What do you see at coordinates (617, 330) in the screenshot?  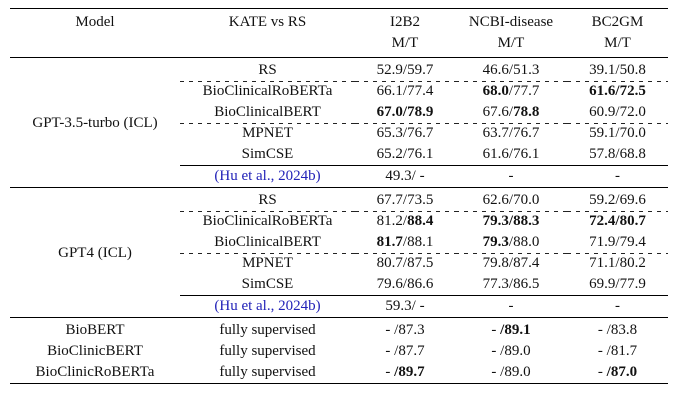 I see `score-cell: - /83.8` at bounding box center [617, 330].